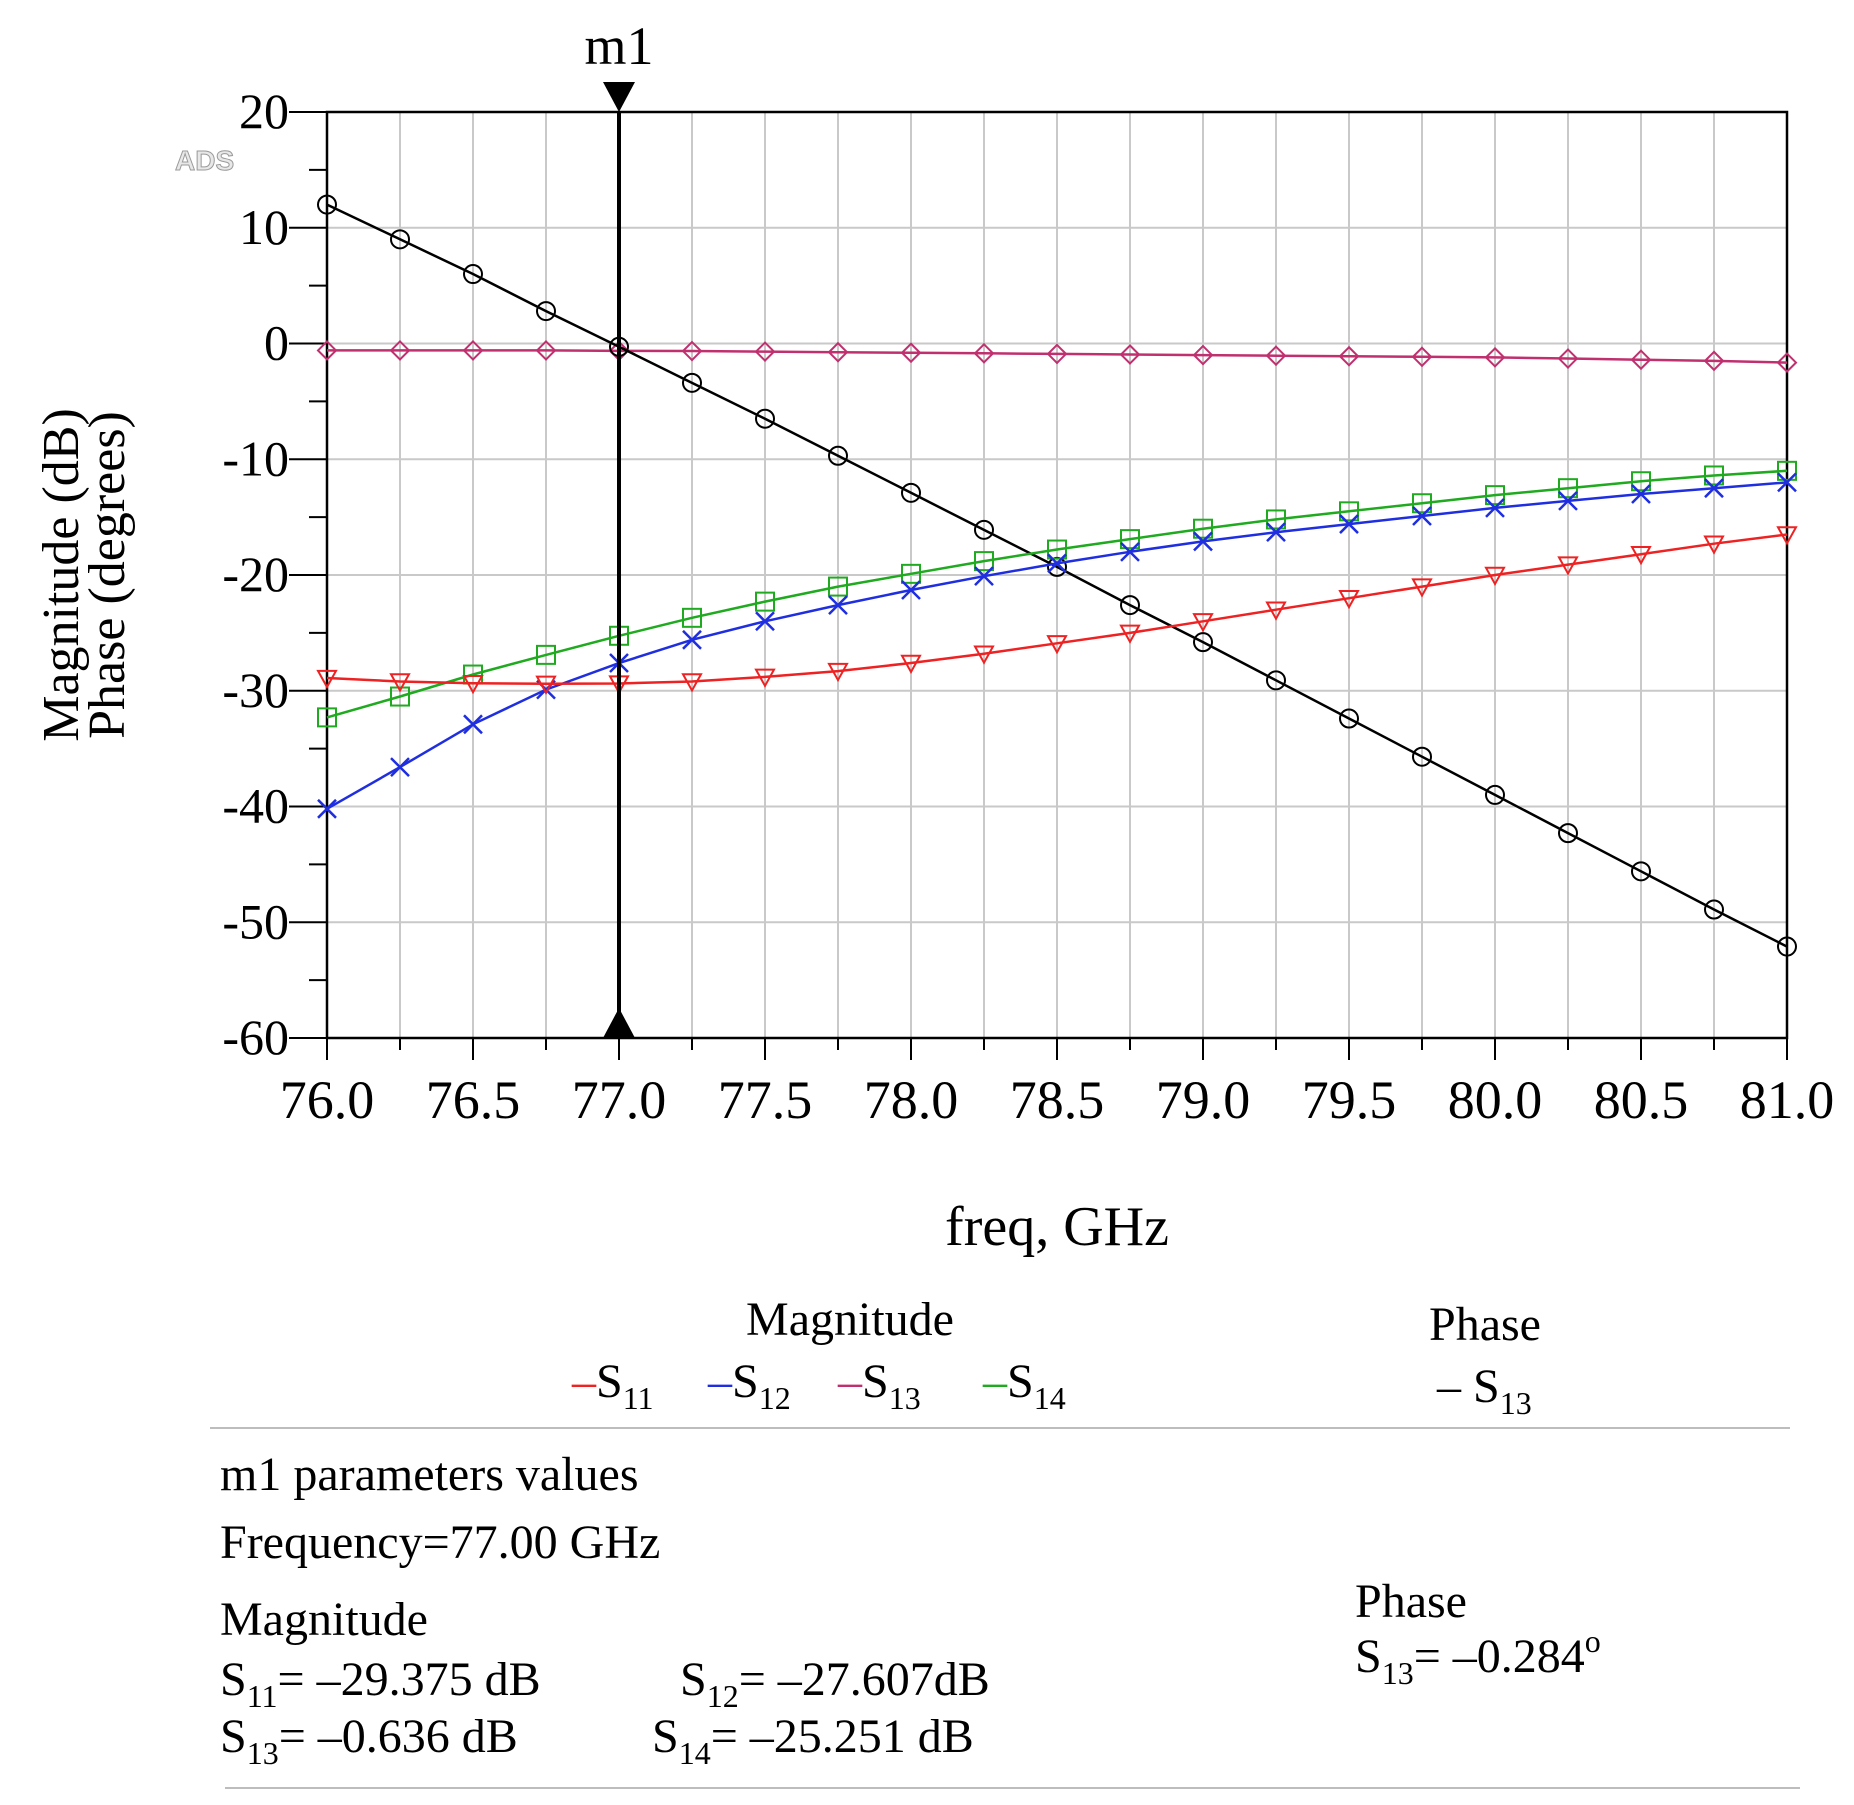 This screenshot has width=1854, height=1805. Describe the element at coordinates (409, 1679) in the screenshot. I see `m1-s11-value: = –29.375 dB` at that location.